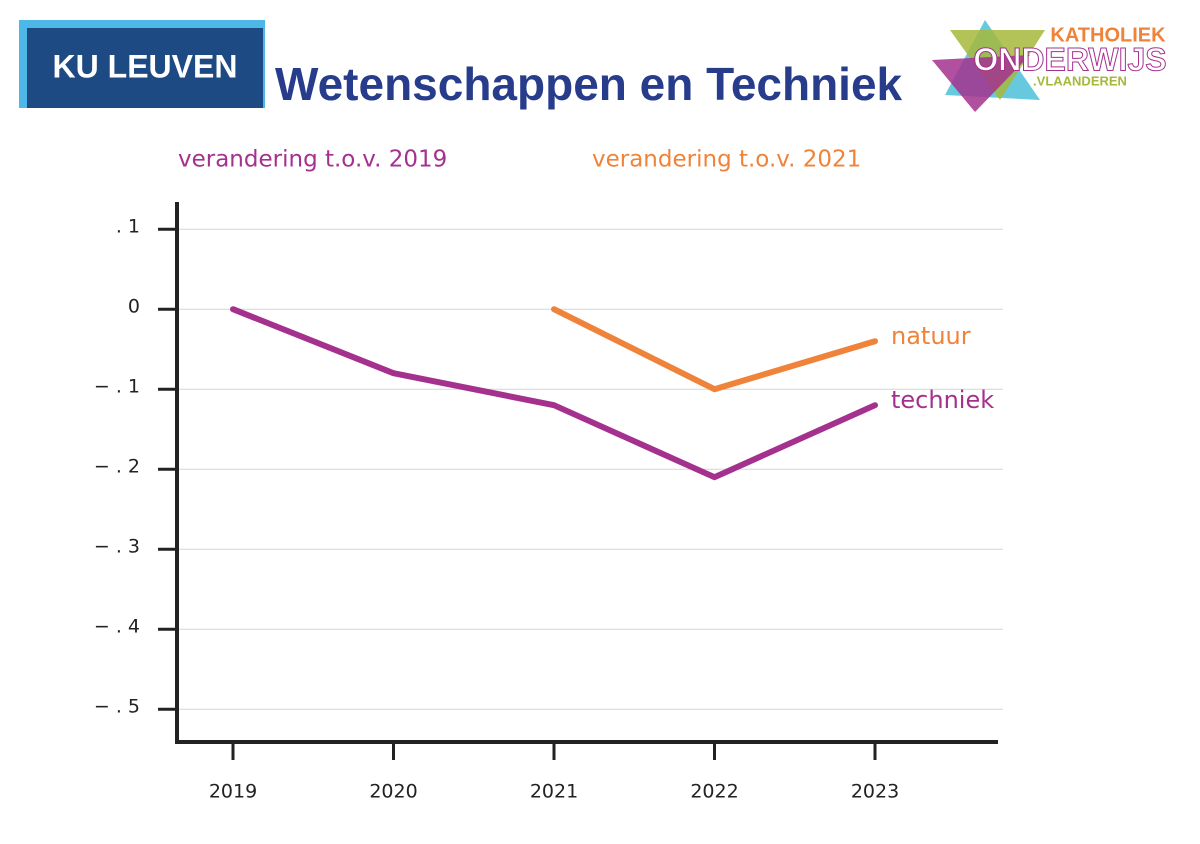 The width and height of the screenshot is (1200, 844). Describe the element at coordinates (726, 160) in the screenshot. I see `annotation: verandering t.o.v. 2021` at that location.